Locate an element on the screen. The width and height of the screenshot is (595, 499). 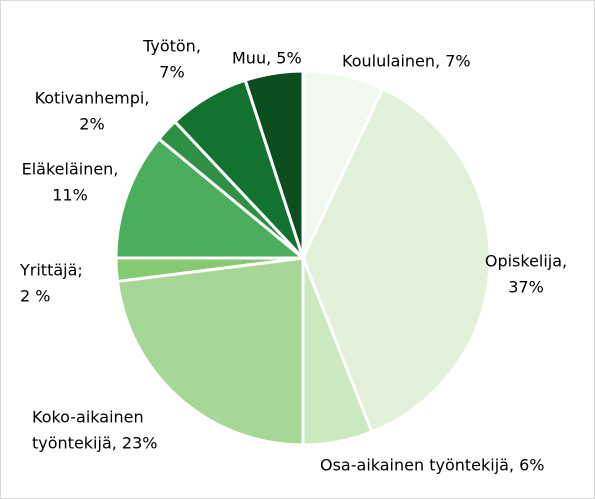
slice-label: työntekijä, 23% is located at coordinates (94, 443).